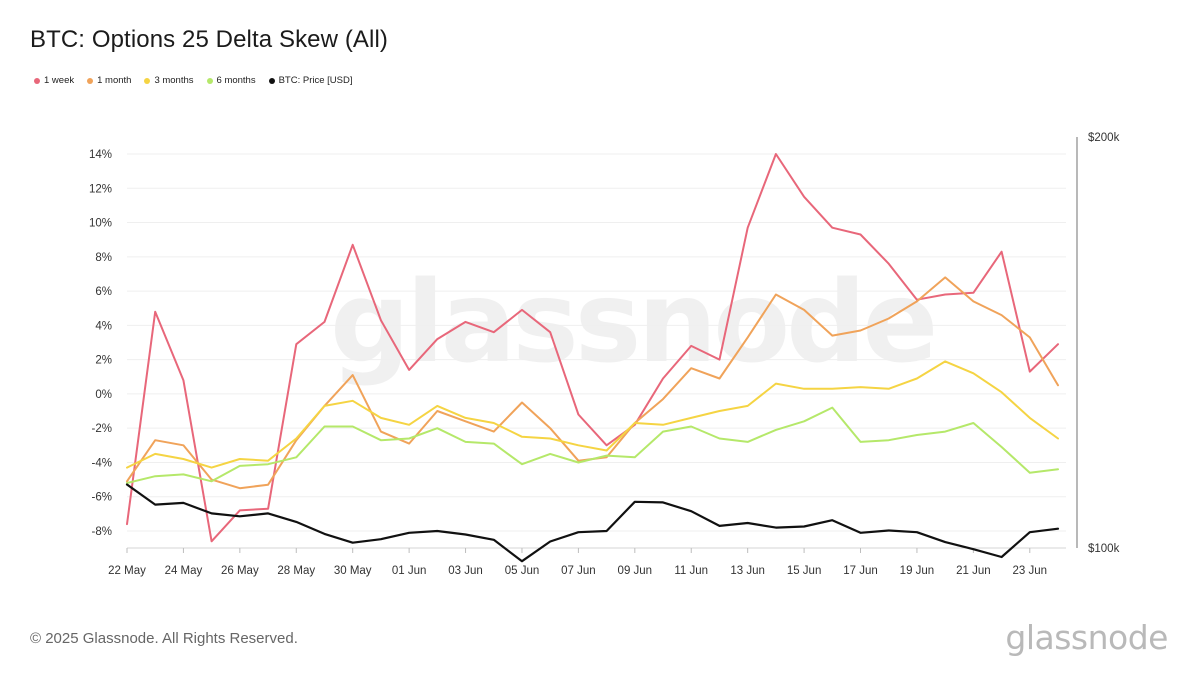 The height and width of the screenshot is (675, 1200). I want to click on x-tick-label: 03 Jun, so click(465, 571).